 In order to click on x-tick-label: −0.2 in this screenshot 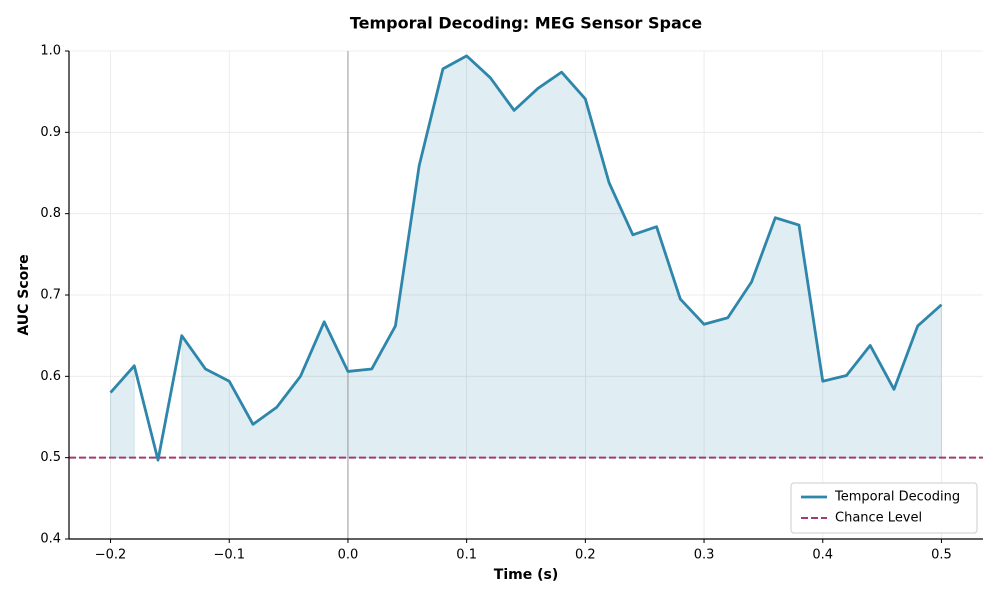, I will do `click(111, 555)`.